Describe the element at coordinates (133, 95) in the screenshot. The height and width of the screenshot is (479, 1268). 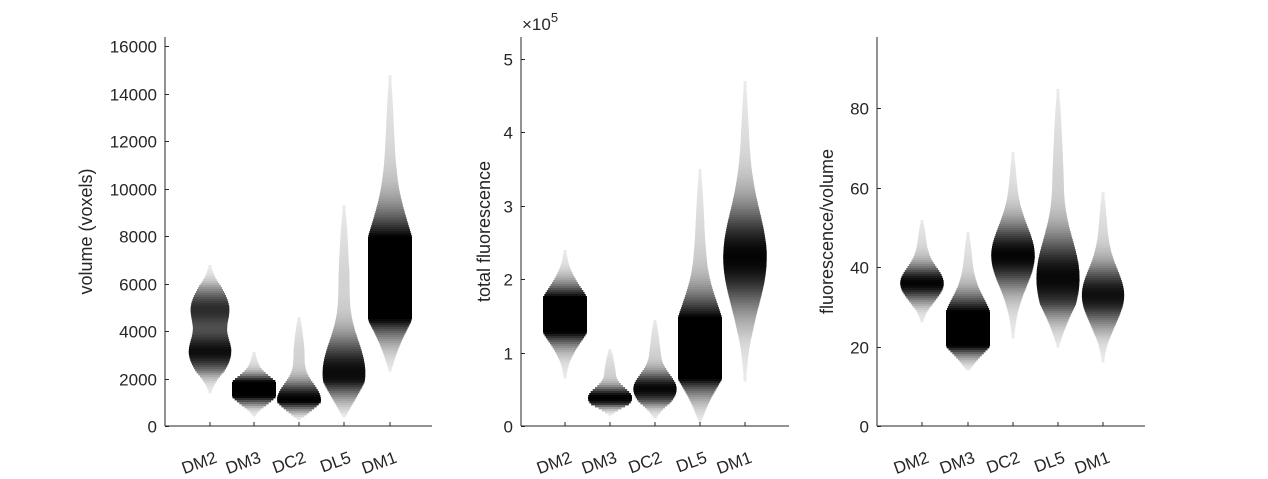
I see `y-tick-label: 14000` at that location.